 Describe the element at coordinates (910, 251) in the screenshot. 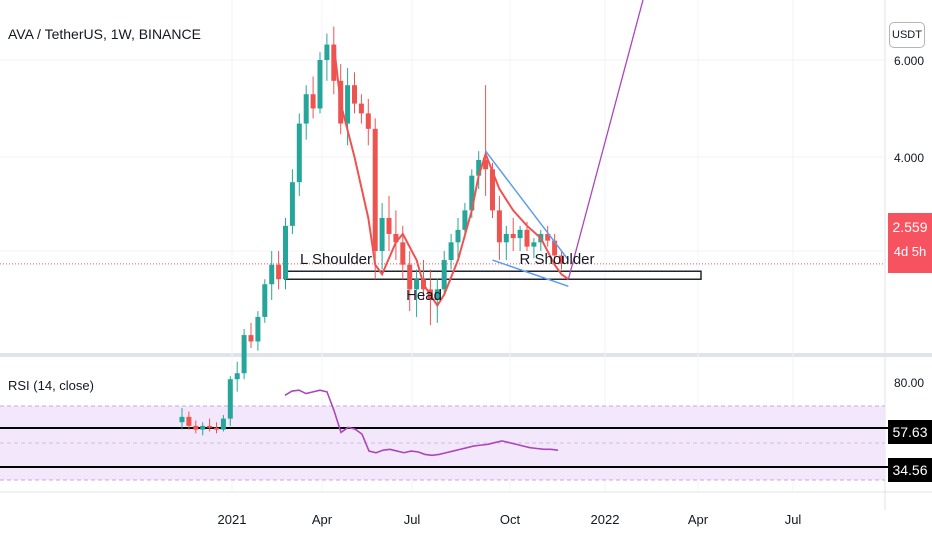

I see `bar-countdown: 4d 5h` at that location.